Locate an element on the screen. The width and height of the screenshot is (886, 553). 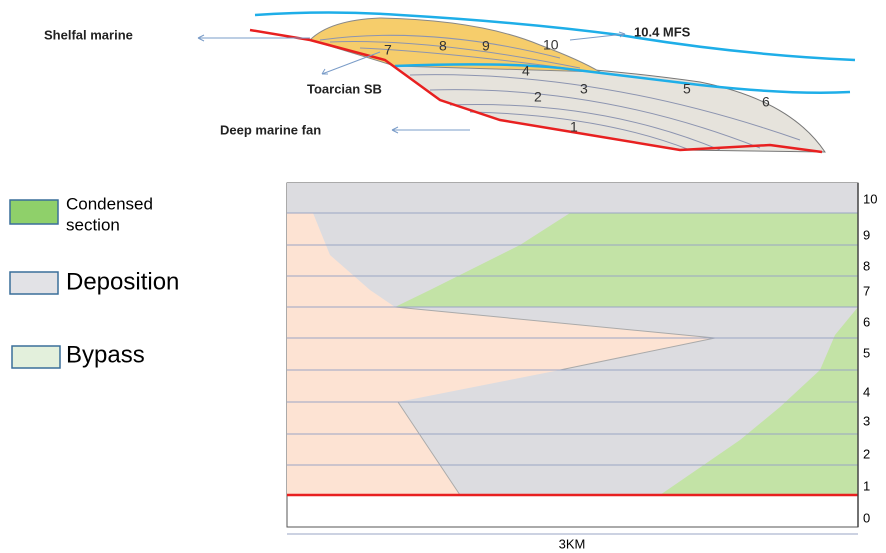
legend: Condensed section Deposition Bypass is located at coordinates (94, 281).